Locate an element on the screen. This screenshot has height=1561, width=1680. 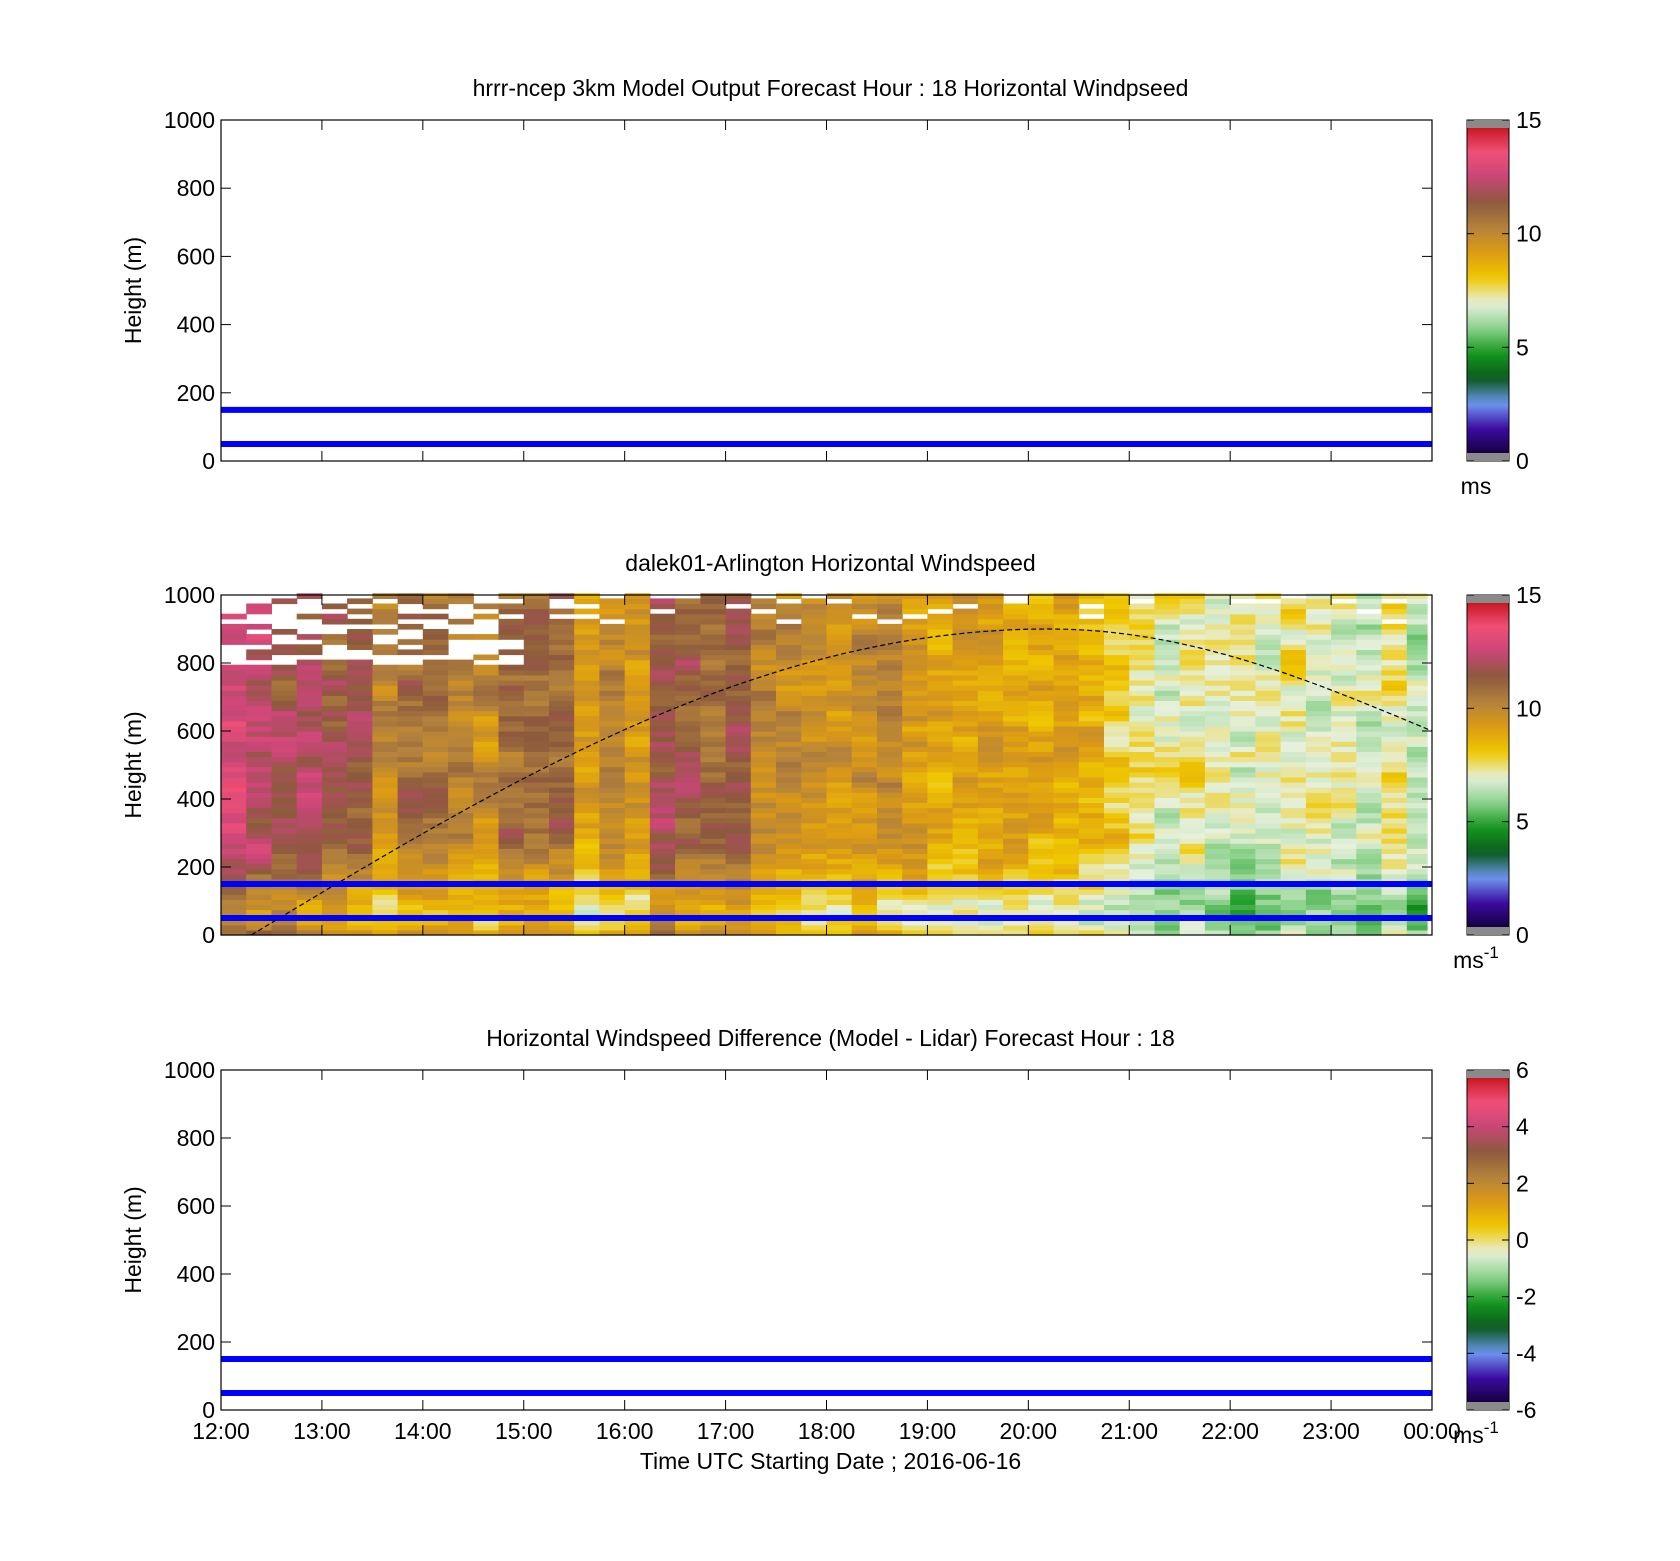
colorbar-tick-label: 0 is located at coordinates (1522, 461).